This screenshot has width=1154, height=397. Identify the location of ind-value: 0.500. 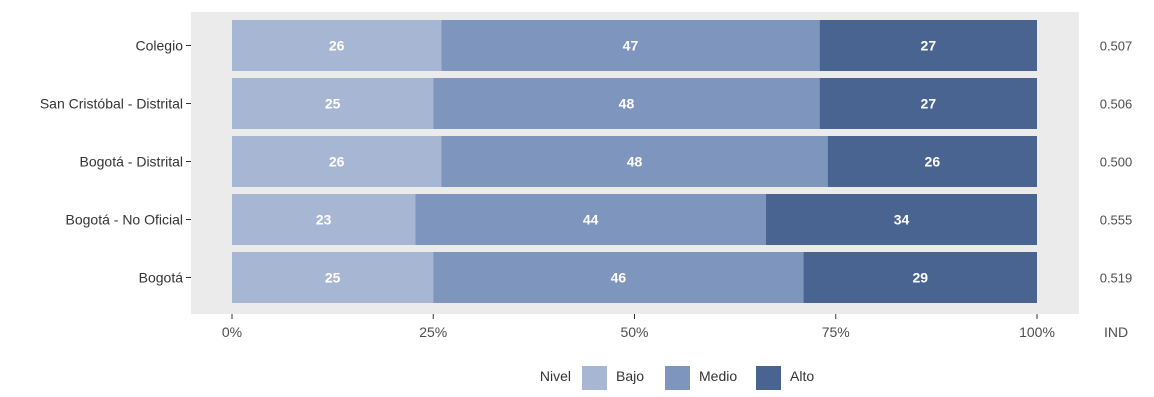
(1116, 162).